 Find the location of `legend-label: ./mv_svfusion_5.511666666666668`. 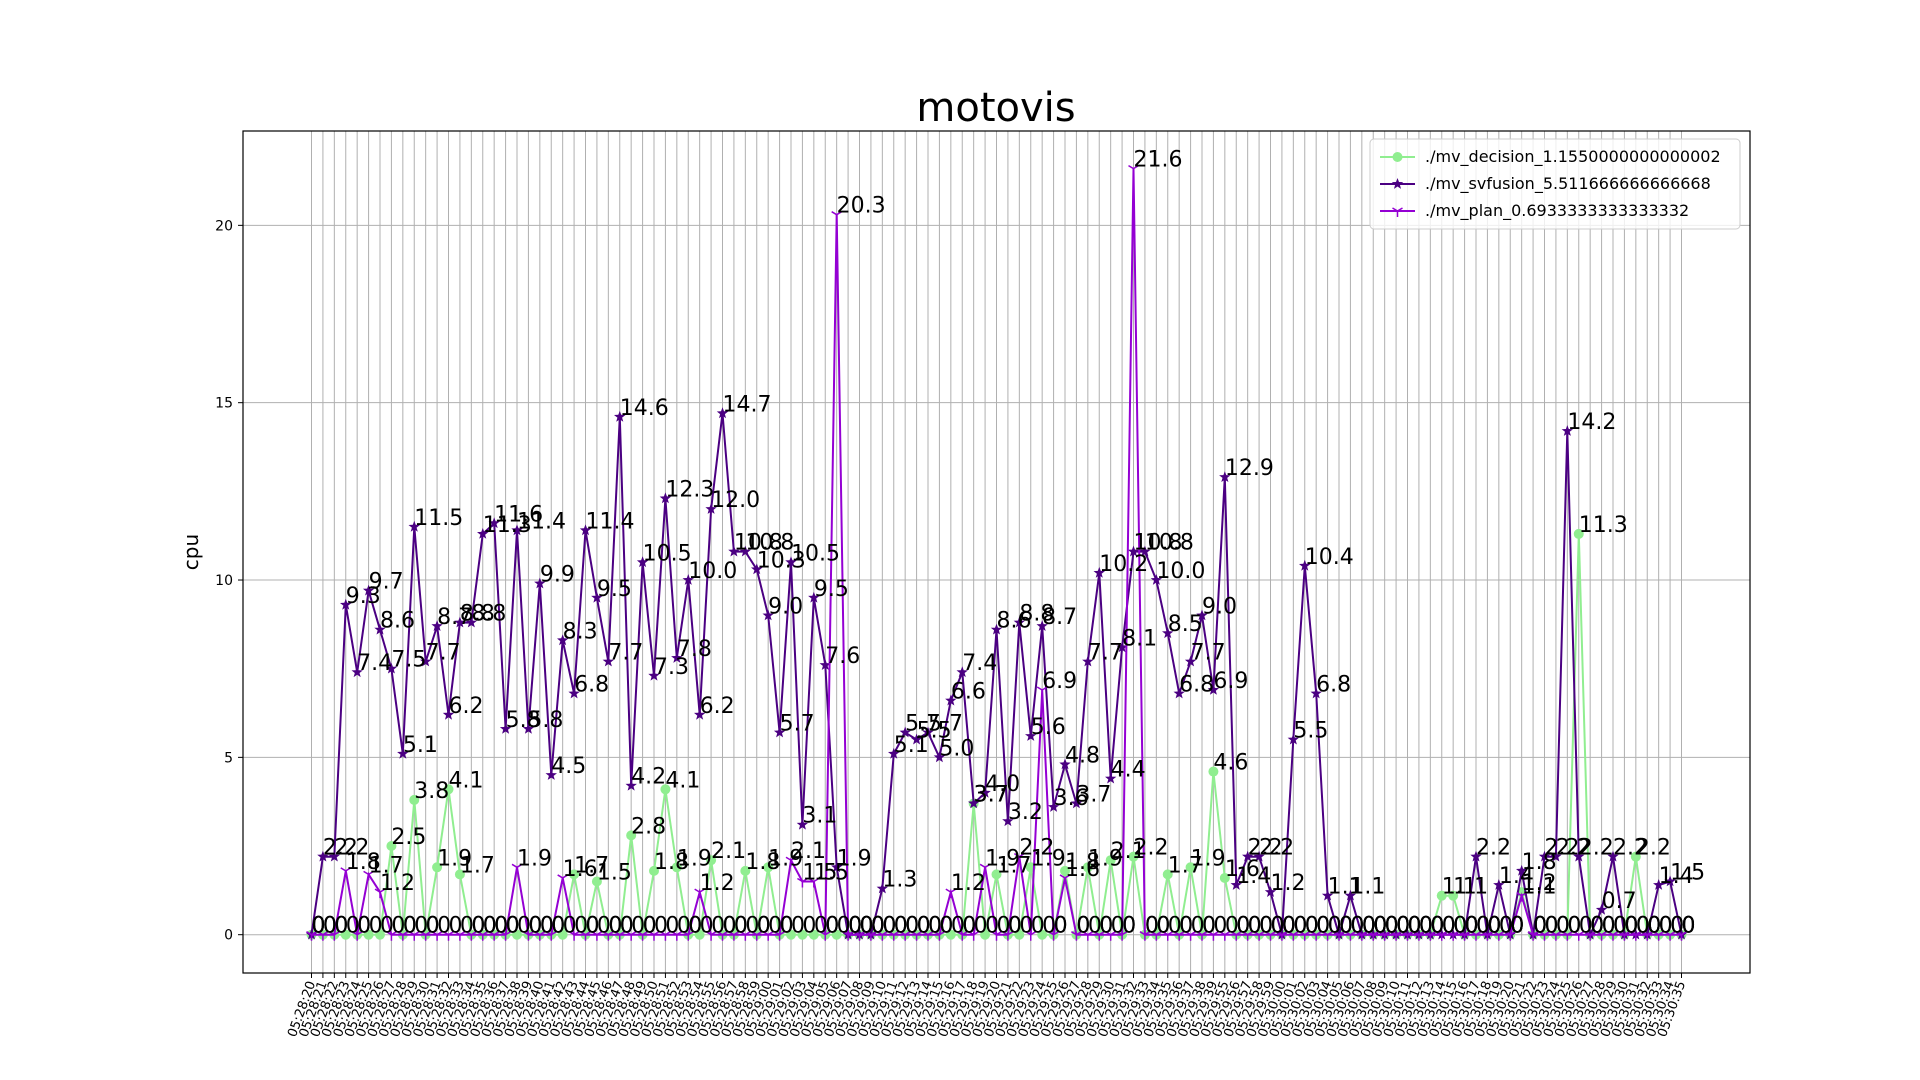

legend-label: ./mv_svfusion_5.511666666666668 is located at coordinates (1568, 184).